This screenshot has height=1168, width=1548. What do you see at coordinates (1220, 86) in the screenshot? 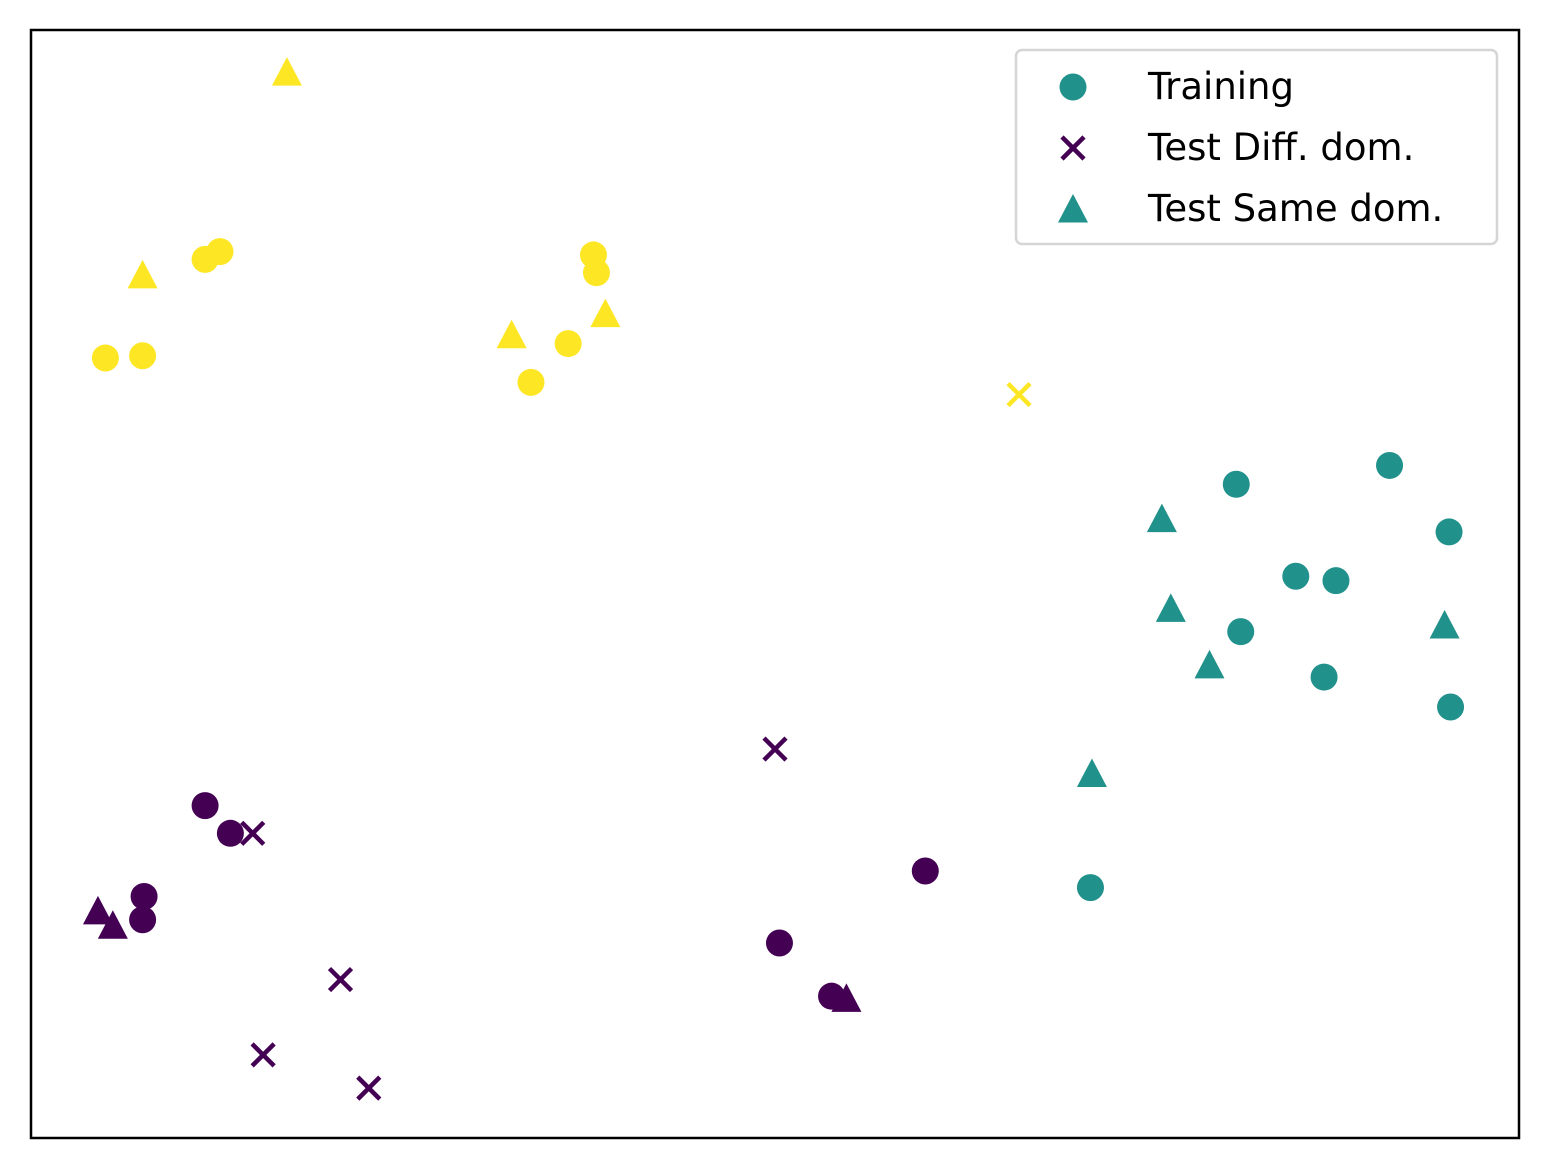
I see `legend-label-training: Training` at bounding box center [1220, 86].